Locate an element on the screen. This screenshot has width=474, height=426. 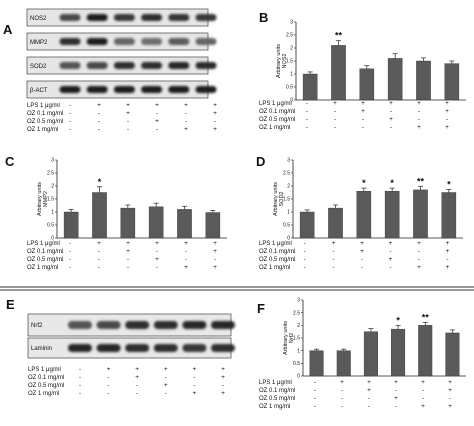
blot-label-beta-act: β-ACT is located at coordinates (39, 91).